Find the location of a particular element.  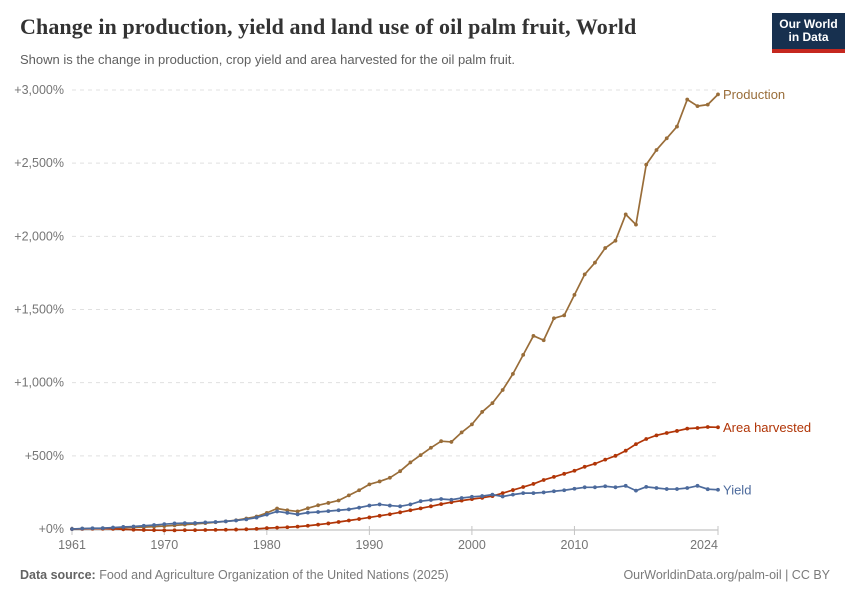

owid-logo-line2: in Data is located at coordinates (808, 37).